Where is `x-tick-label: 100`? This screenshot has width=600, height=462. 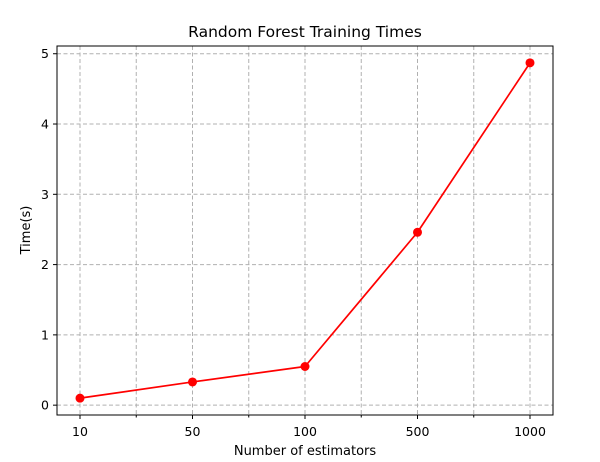
x-tick-label: 100 is located at coordinates (305, 431).